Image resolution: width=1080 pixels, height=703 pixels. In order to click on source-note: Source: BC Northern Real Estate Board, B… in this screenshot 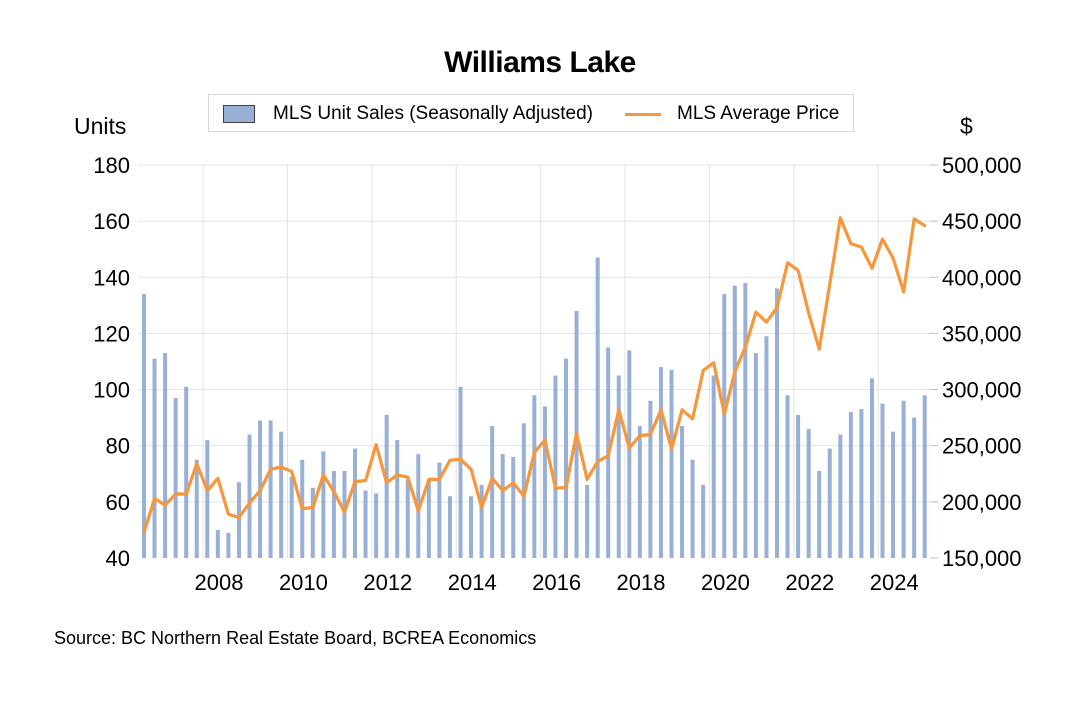, I will do `click(295, 638)`.